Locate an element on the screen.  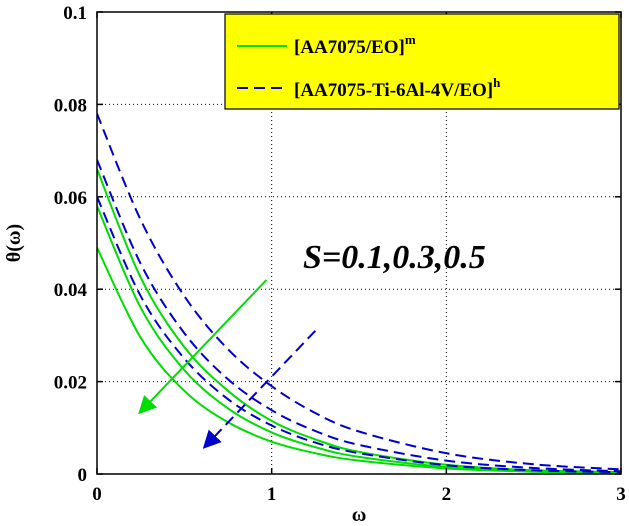
parameter-annotation: S=0.1,0.3,0.5 is located at coordinates (394, 257).